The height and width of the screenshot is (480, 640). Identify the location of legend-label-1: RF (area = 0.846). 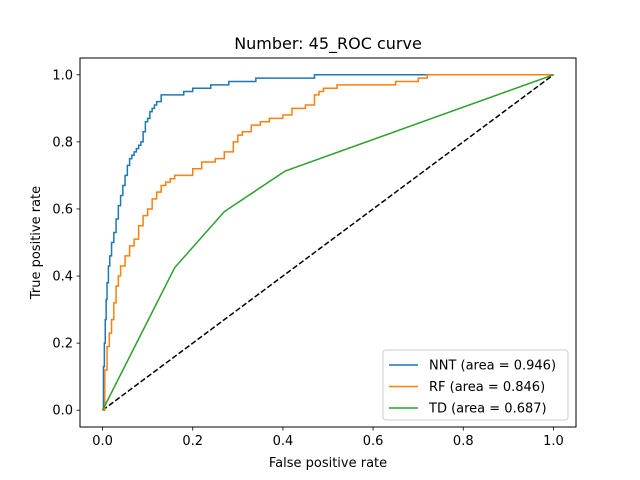
(487, 387).